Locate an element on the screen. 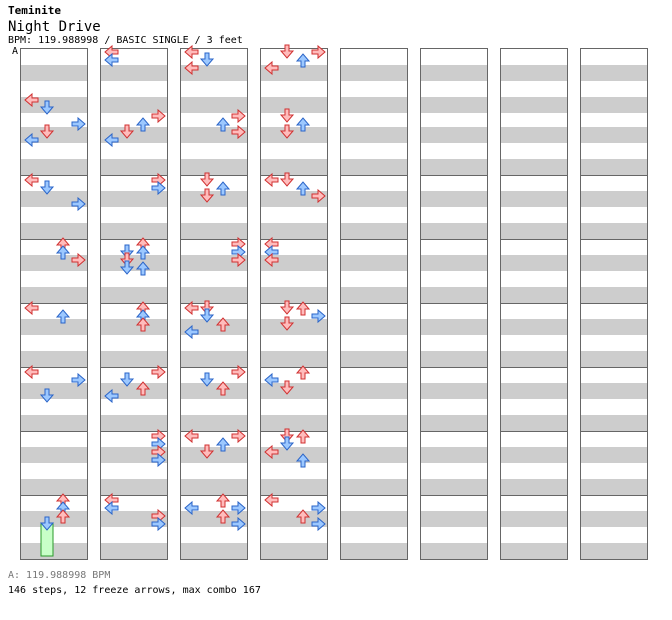 The width and height of the screenshot is (672, 620). artist-name: Teminite is located at coordinates (34, 10).